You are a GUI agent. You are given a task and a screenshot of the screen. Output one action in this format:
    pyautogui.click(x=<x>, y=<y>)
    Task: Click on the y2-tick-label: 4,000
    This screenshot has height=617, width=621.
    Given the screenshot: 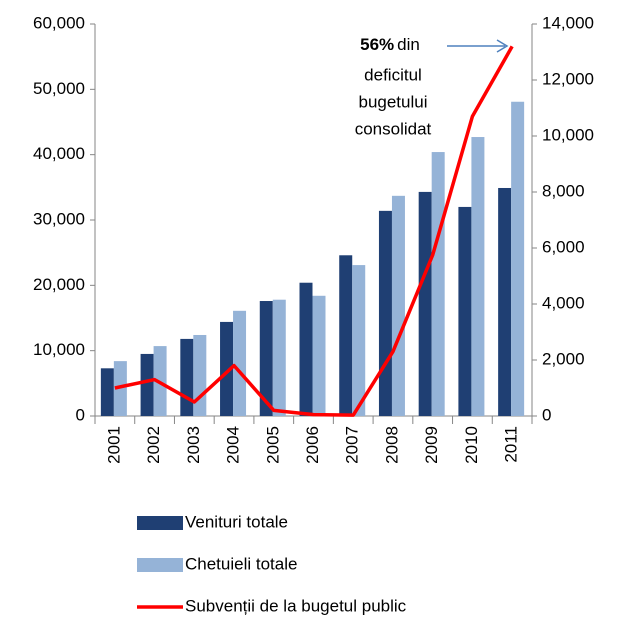 What is the action you would take?
    pyautogui.click(x=563, y=302)
    